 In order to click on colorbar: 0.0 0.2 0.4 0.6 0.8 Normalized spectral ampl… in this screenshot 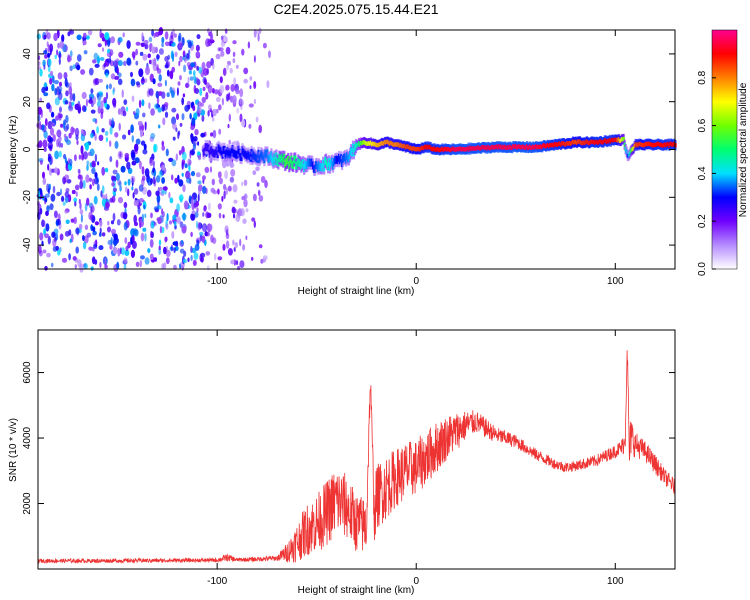, I will do `click(723, 152)`.